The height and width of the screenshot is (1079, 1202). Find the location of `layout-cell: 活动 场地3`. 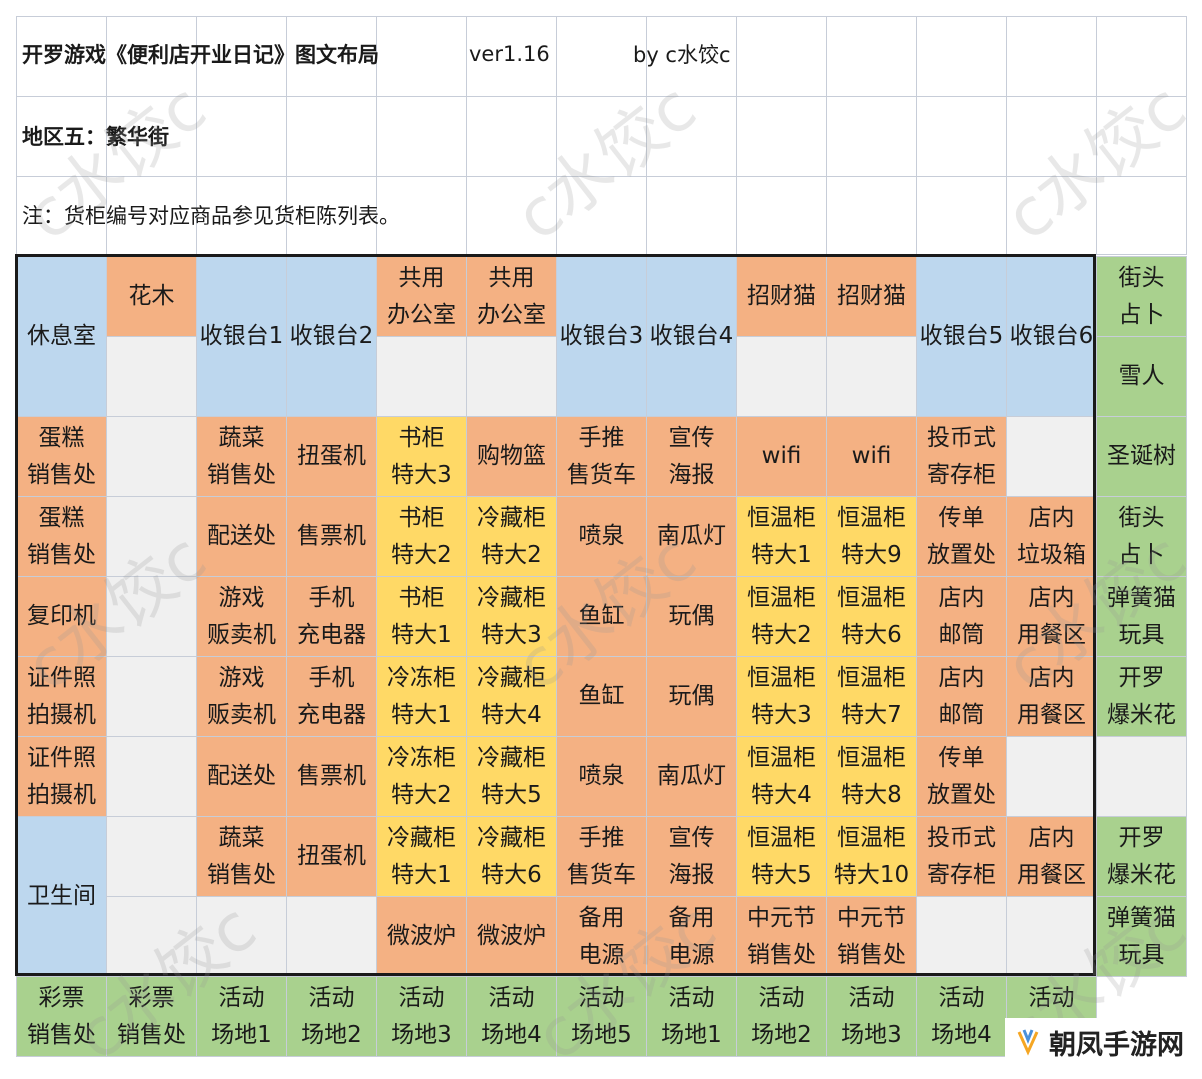

layout-cell: 活动 场地3 is located at coordinates (871, 1016).